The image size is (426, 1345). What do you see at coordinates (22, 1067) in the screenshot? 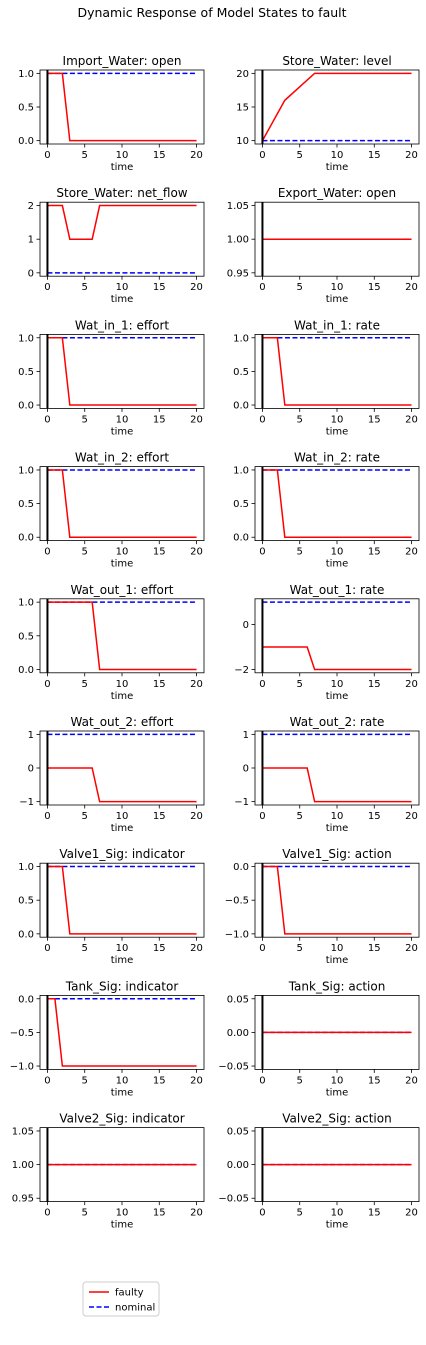
I see `y-tick-label: −1.0` at bounding box center [22, 1067].